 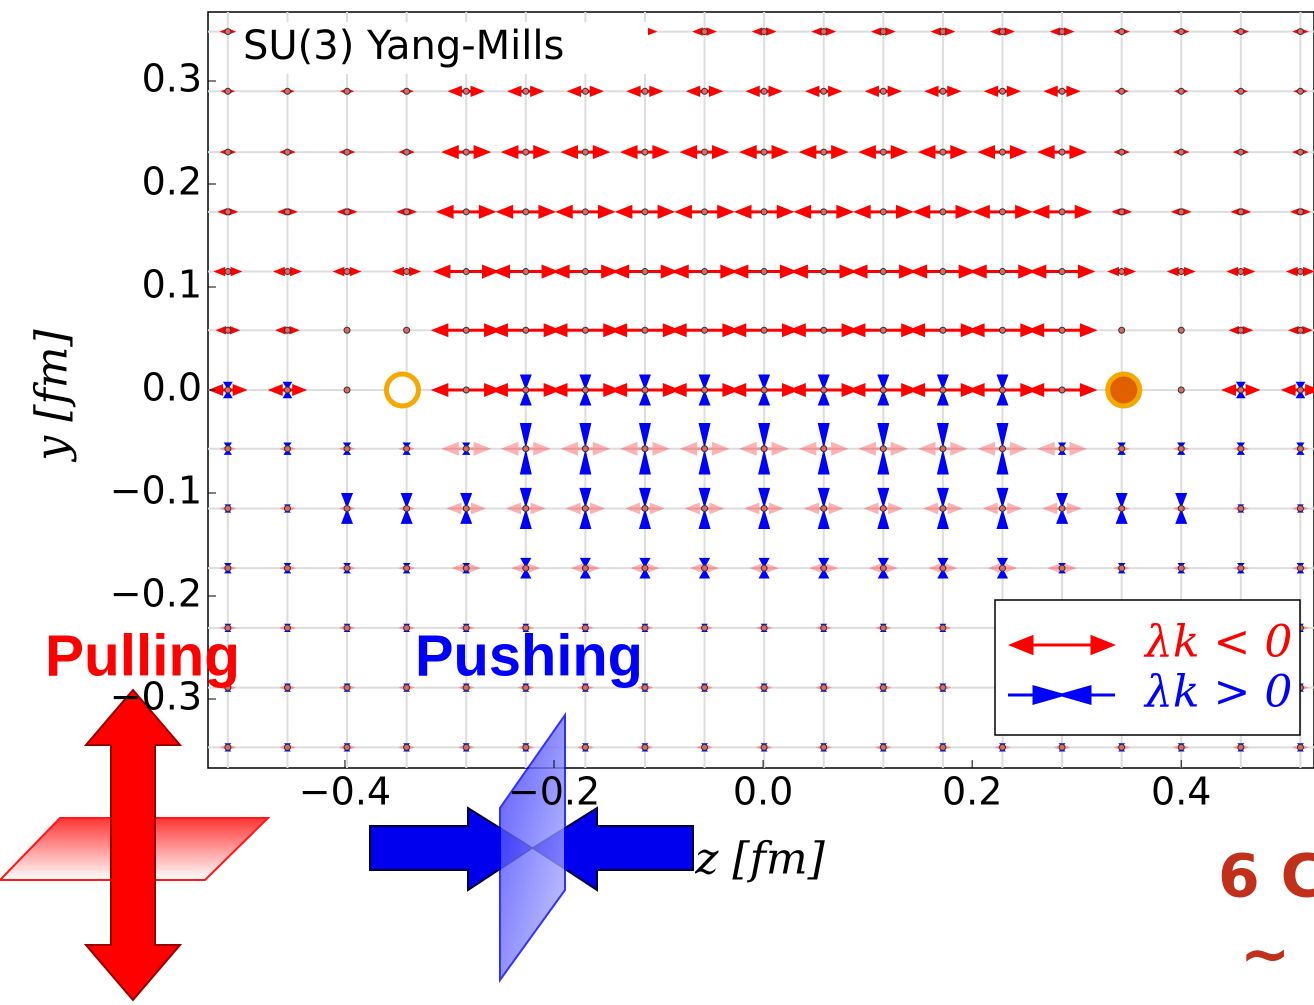 What do you see at coordinates (529, 655) in the screenshot?
I see `annotation: Pushing` at bounding box center [529, 655].